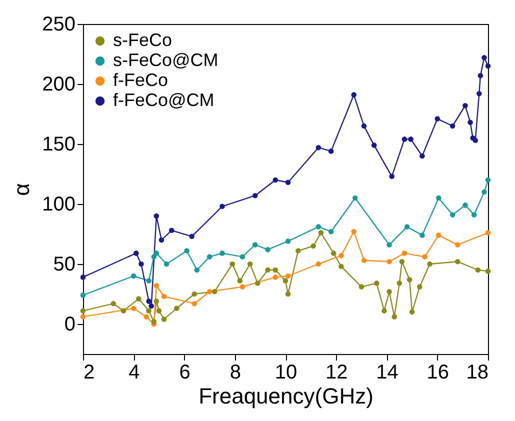 This screenshot has width=515, height=421. Describe the element at coordinates (89, 373) in the screenshot. I see `x-tick-label: 2` at that location.